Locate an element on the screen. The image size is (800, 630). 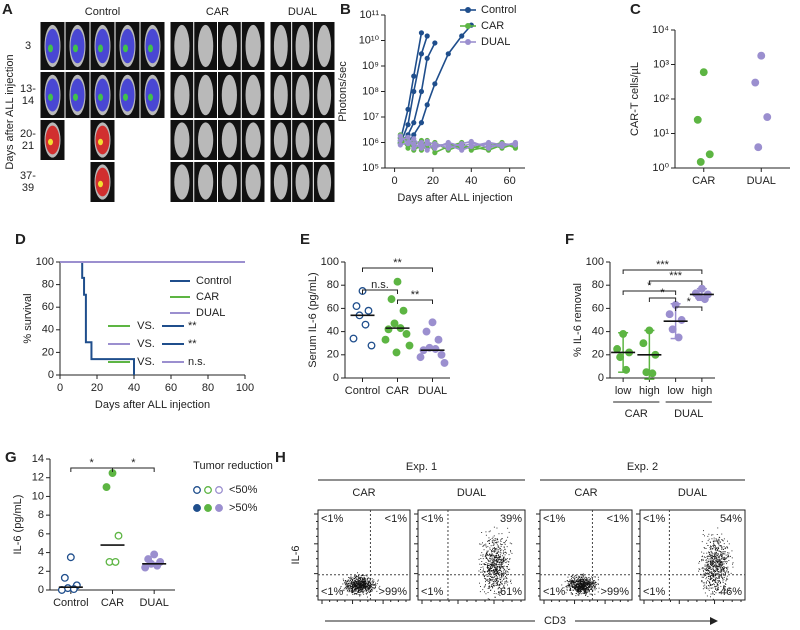
mouse is located at coordinates (280, 182).